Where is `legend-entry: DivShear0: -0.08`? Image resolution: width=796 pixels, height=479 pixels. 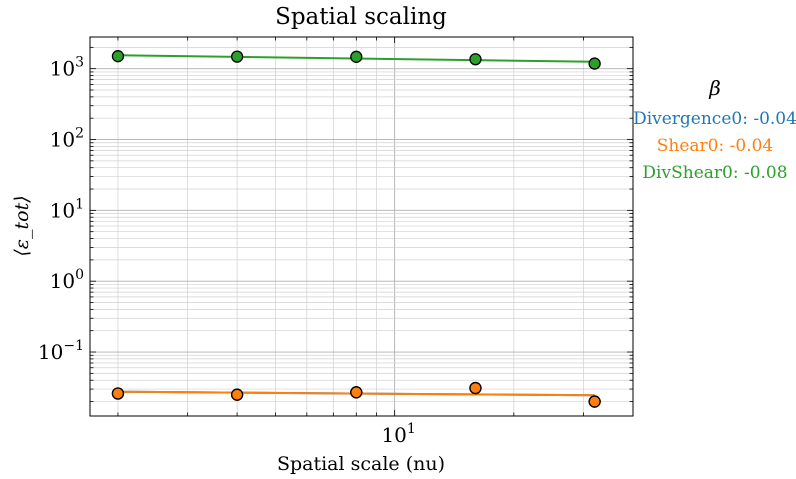 legend-entry: DivShear0: -0.08 is located at coordinates (714, 173).